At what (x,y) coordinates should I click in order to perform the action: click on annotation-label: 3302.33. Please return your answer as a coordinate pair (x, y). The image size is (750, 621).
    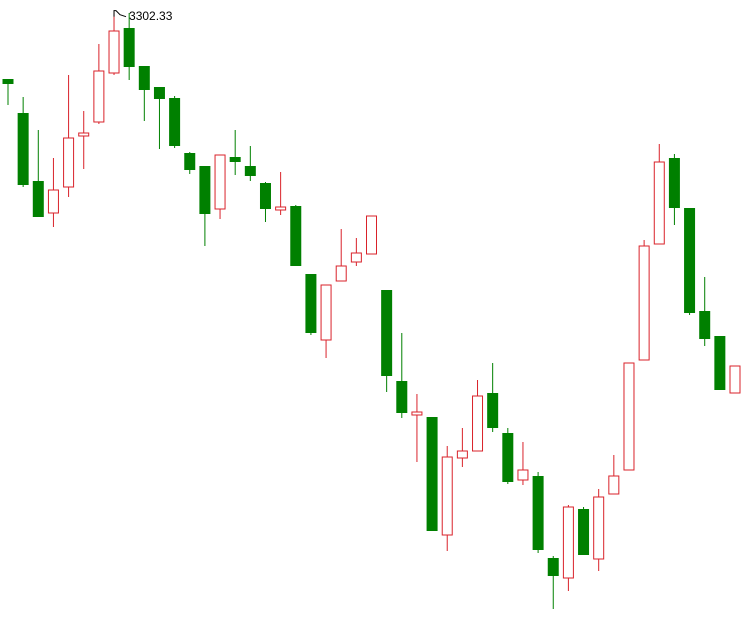
    Looking at the image, I should click on (151, 16).